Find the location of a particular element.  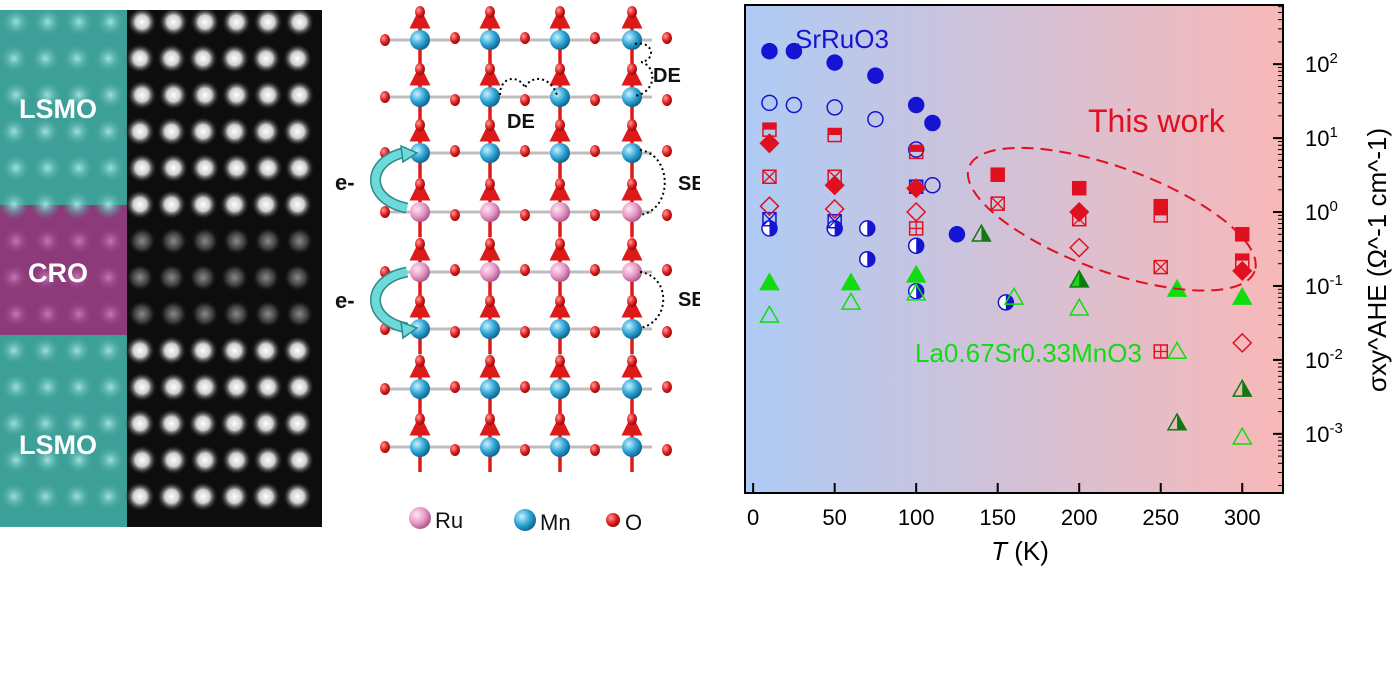

legend-ru-label: Ru is located at coordinates (449, 520).